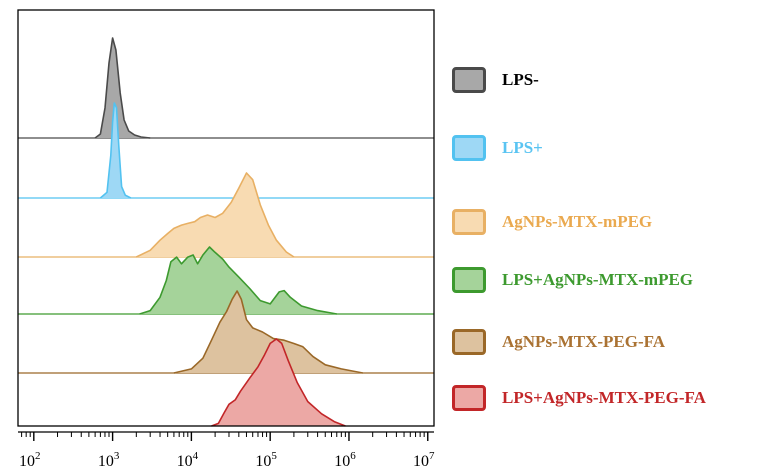 The image size is (757, 476). I want to click on x-tick-label: 10⁴, so click(188, 460).